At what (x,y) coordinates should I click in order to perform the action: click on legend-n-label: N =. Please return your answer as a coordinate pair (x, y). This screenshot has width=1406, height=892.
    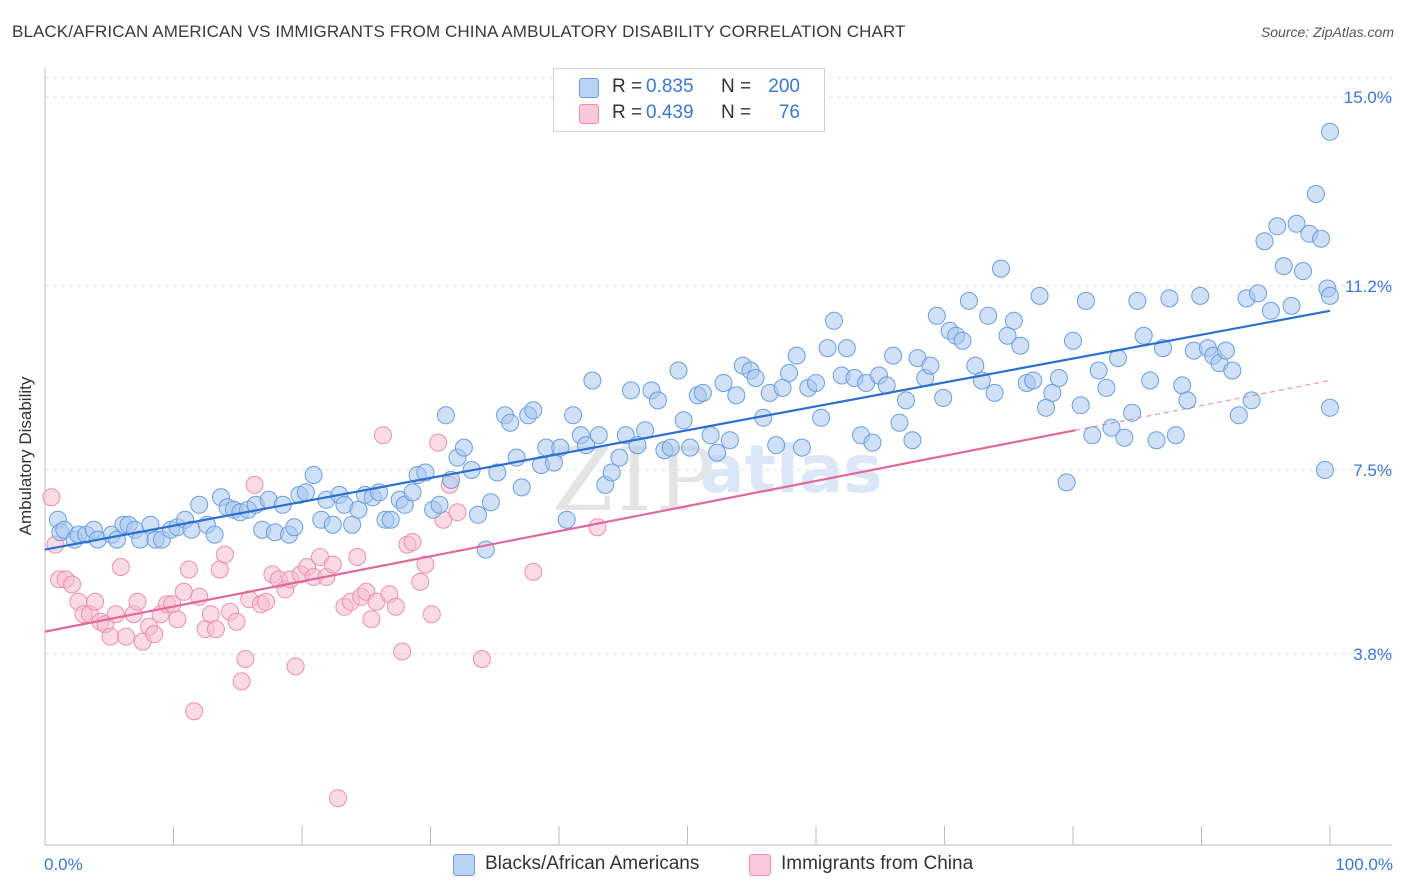
    Looking at the image, I should click on (736, 112).